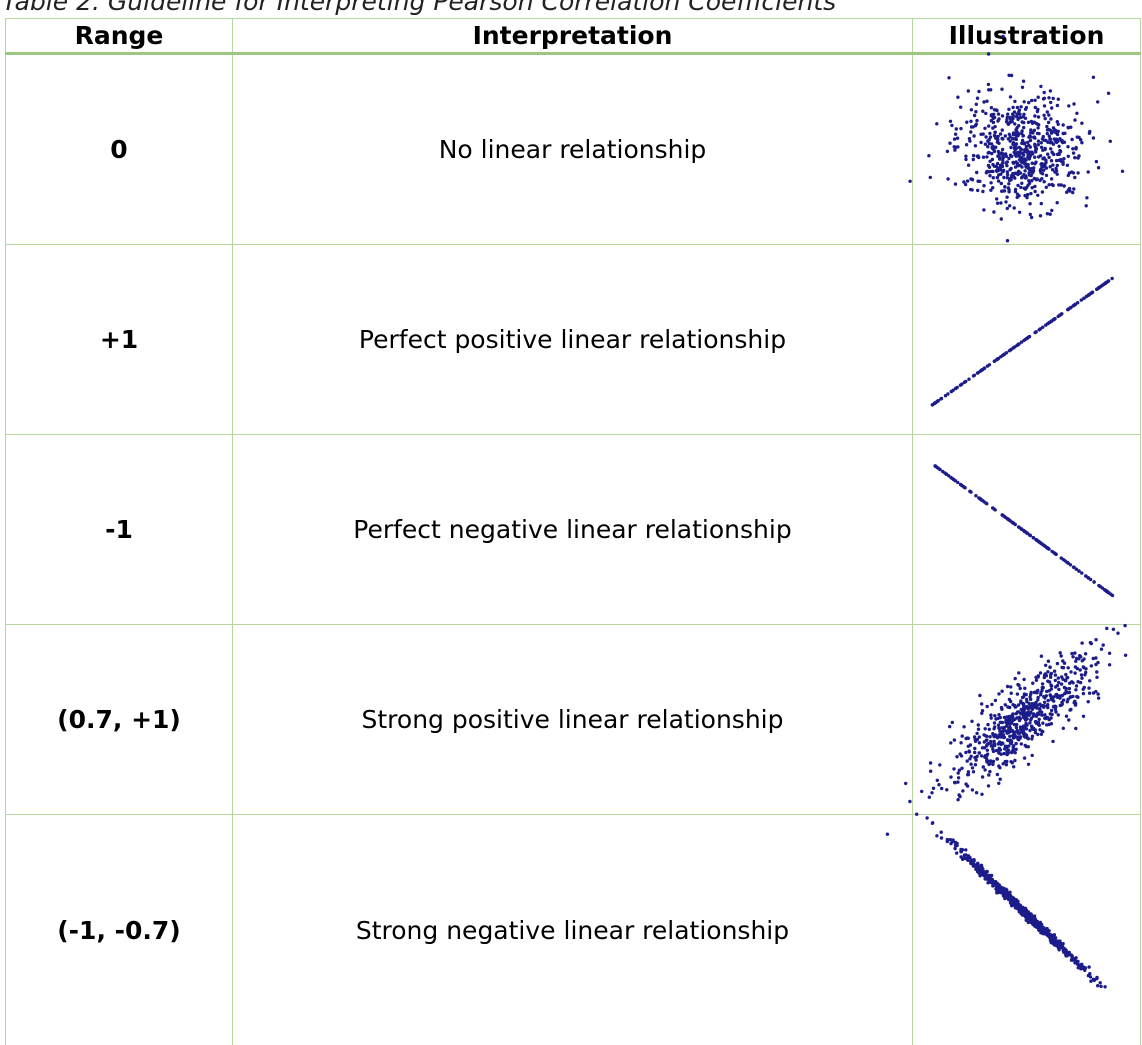 The image size is (1142, 1045). Describe the element at coordinates (573, 530) in the screenshot. I see `interpretation-cell: Perfect negative linear relationship` at that location.